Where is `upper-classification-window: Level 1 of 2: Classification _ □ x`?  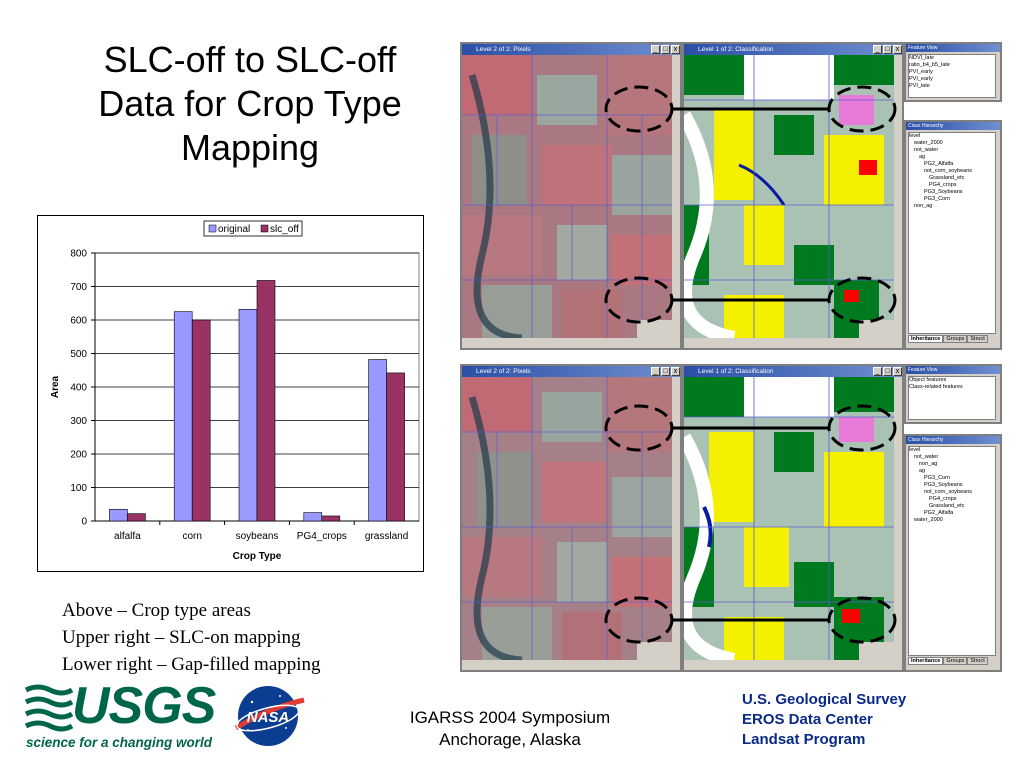 upper-classification-window: Level 1 of 2: Classification _ □ x is located at coordinates (793, 196).